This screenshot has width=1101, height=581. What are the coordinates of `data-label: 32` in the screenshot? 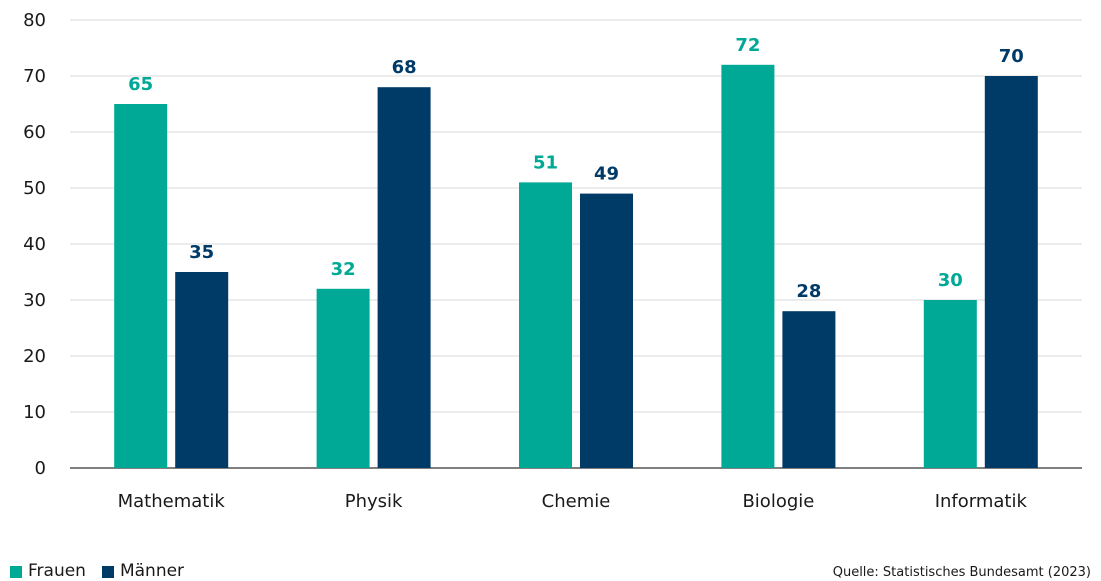 It's located at (343, 269).